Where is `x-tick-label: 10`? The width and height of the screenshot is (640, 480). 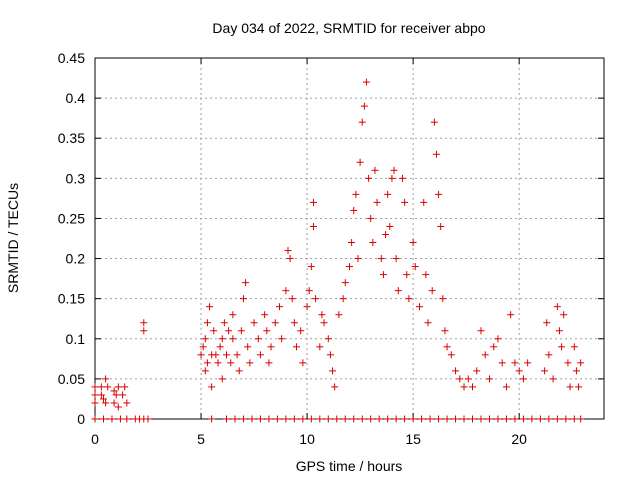 x-tick-label: 10 is located at coordinates (307, 439).